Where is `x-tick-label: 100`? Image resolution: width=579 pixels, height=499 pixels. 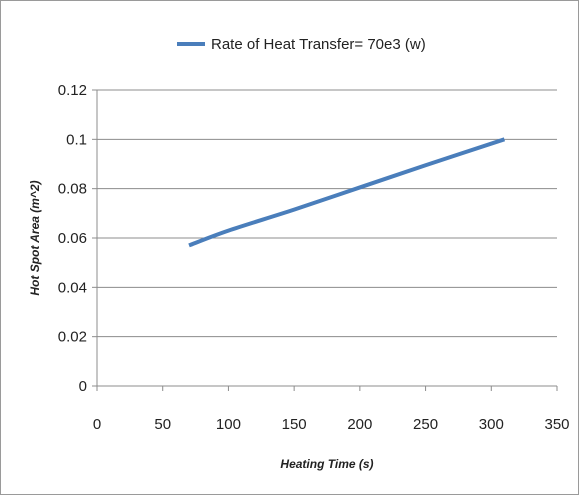
x-tick-label: 100 is located at coordinates (228, 424).